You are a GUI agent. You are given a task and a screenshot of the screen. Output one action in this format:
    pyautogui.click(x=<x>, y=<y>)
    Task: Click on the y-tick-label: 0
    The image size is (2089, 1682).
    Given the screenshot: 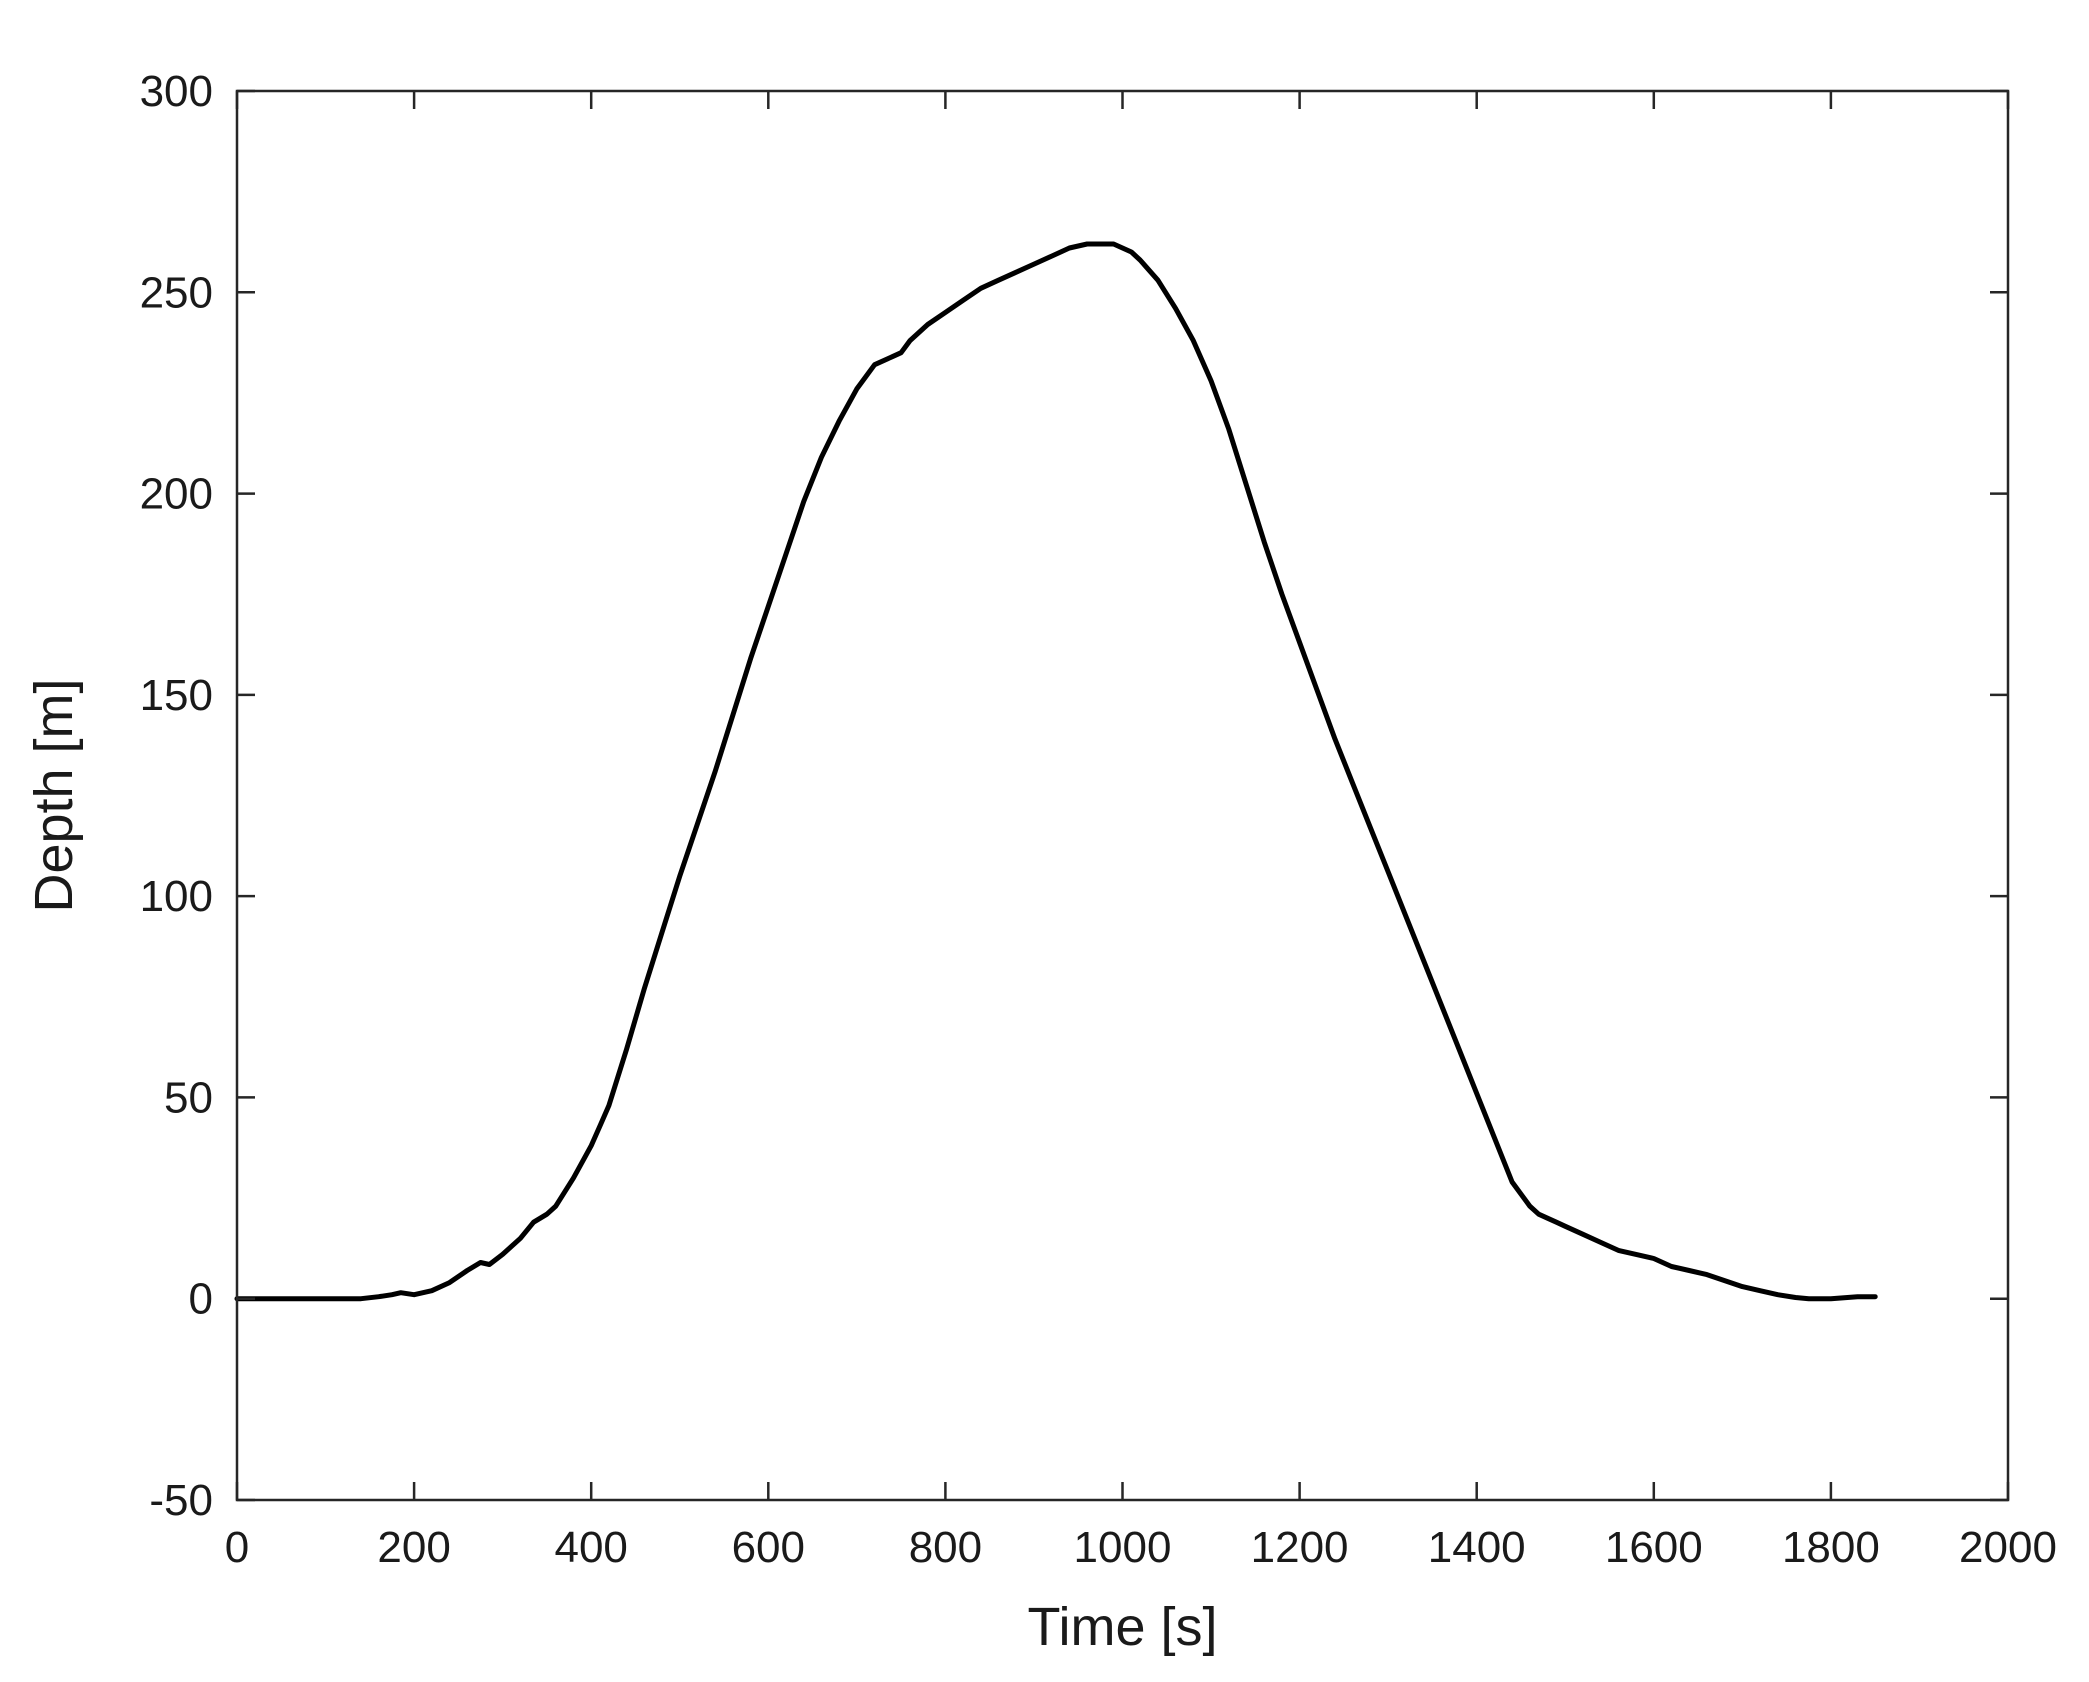 What is the action you would take?
    pyautogui.click(x=201, y=1299)
    